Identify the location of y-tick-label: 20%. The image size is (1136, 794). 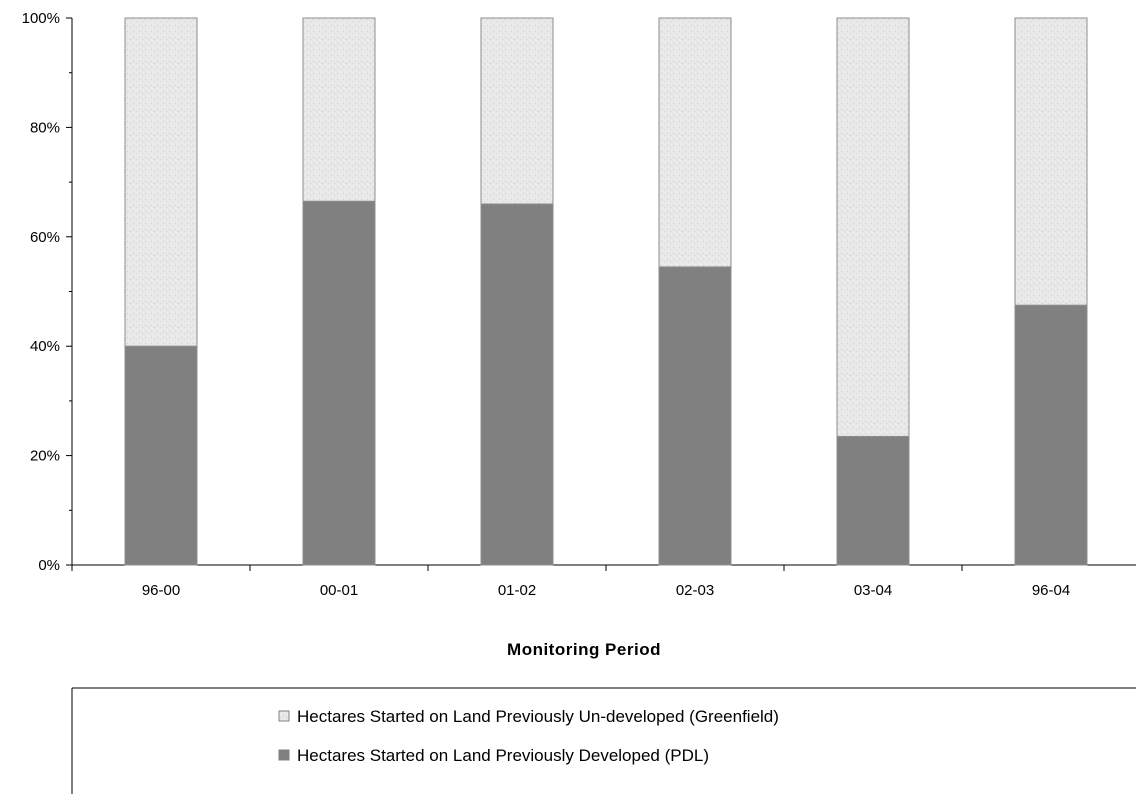
(45, 456).